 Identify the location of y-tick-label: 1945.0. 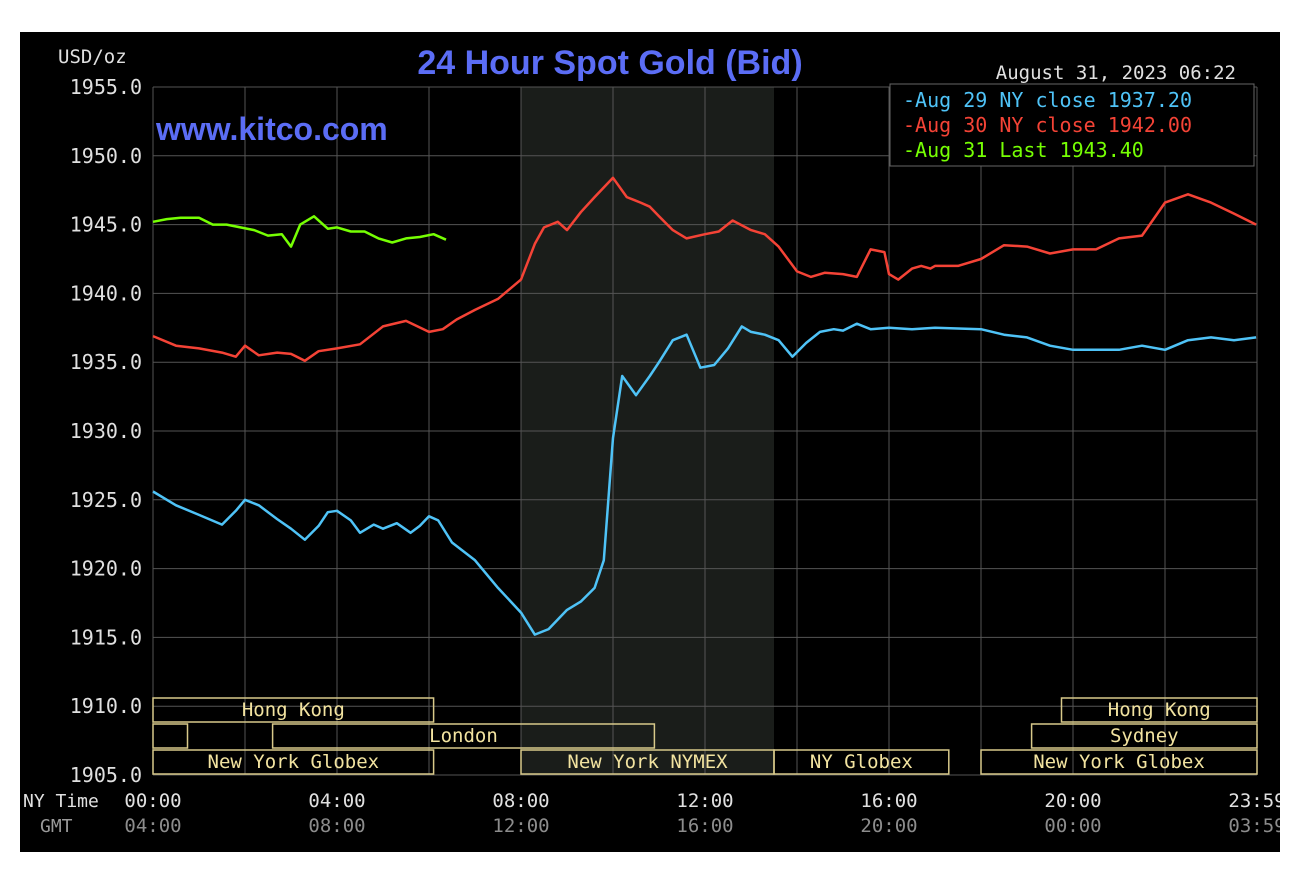
(106, 225).